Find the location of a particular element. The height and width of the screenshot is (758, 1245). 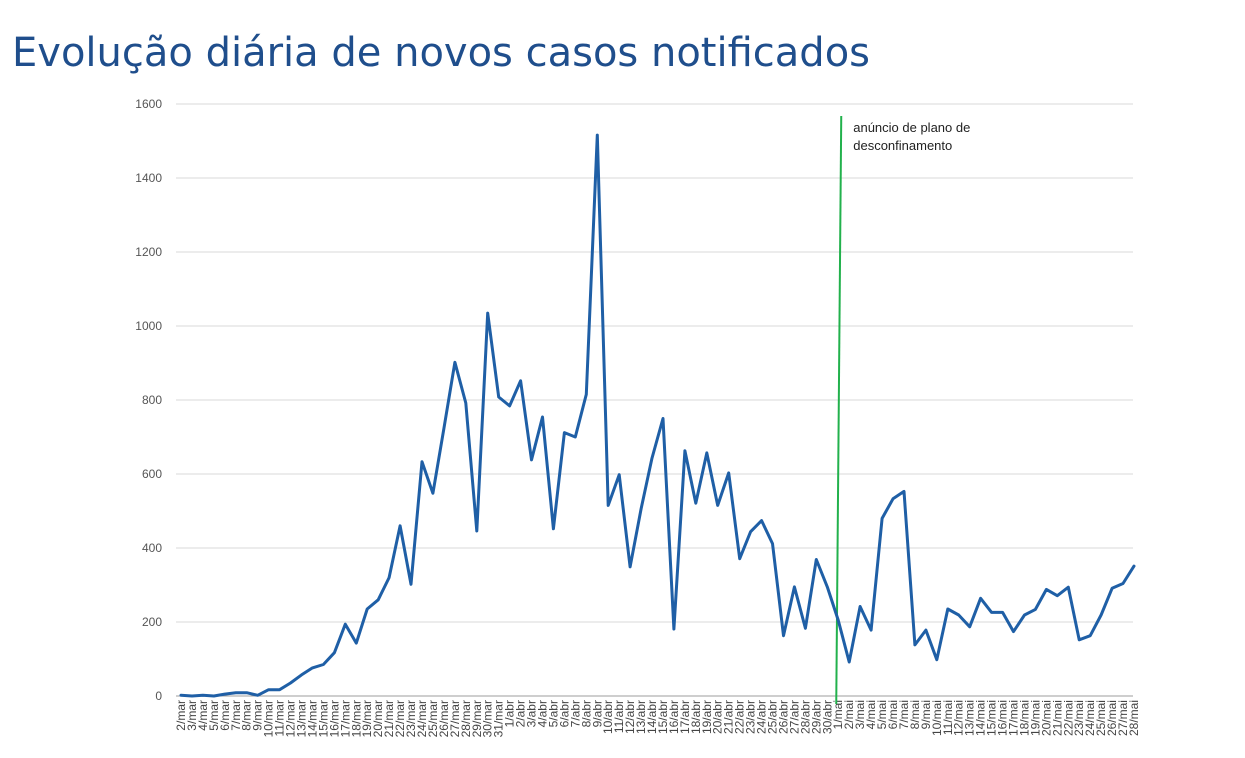

x-tick-label: 10/mai is located at coordinates (937, 718).